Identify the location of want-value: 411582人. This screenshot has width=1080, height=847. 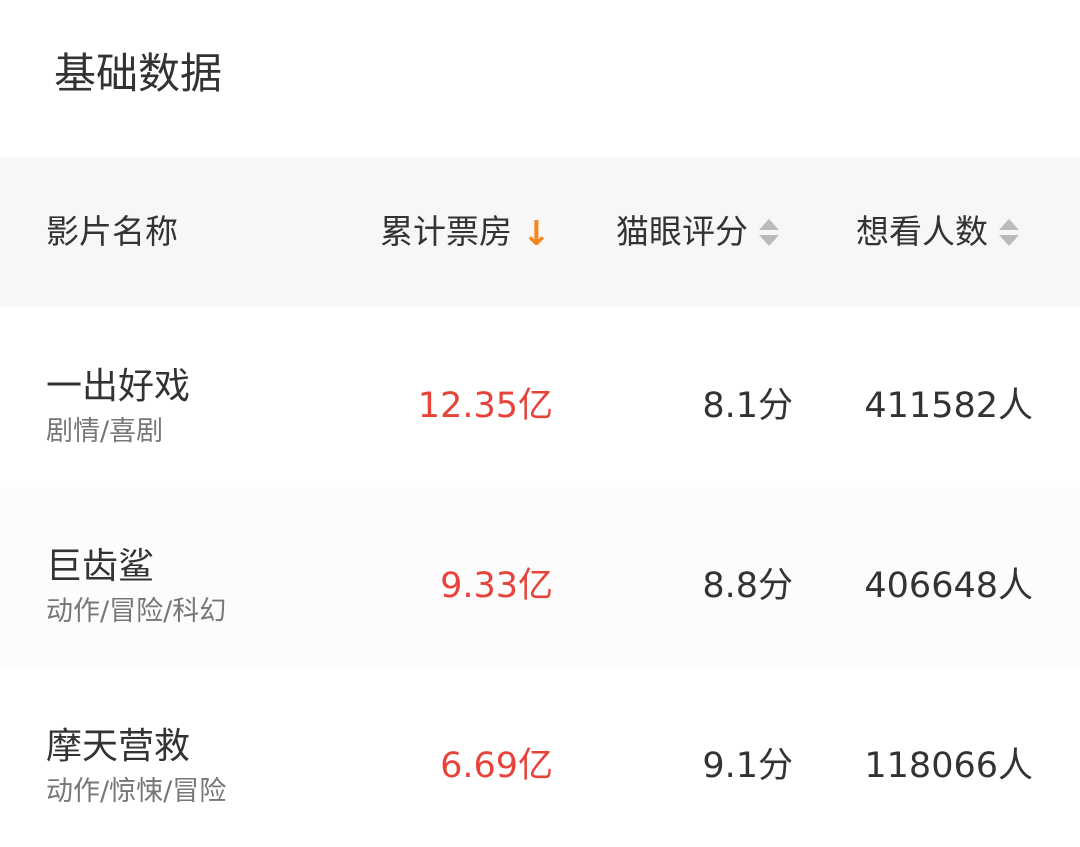
(948, 406).